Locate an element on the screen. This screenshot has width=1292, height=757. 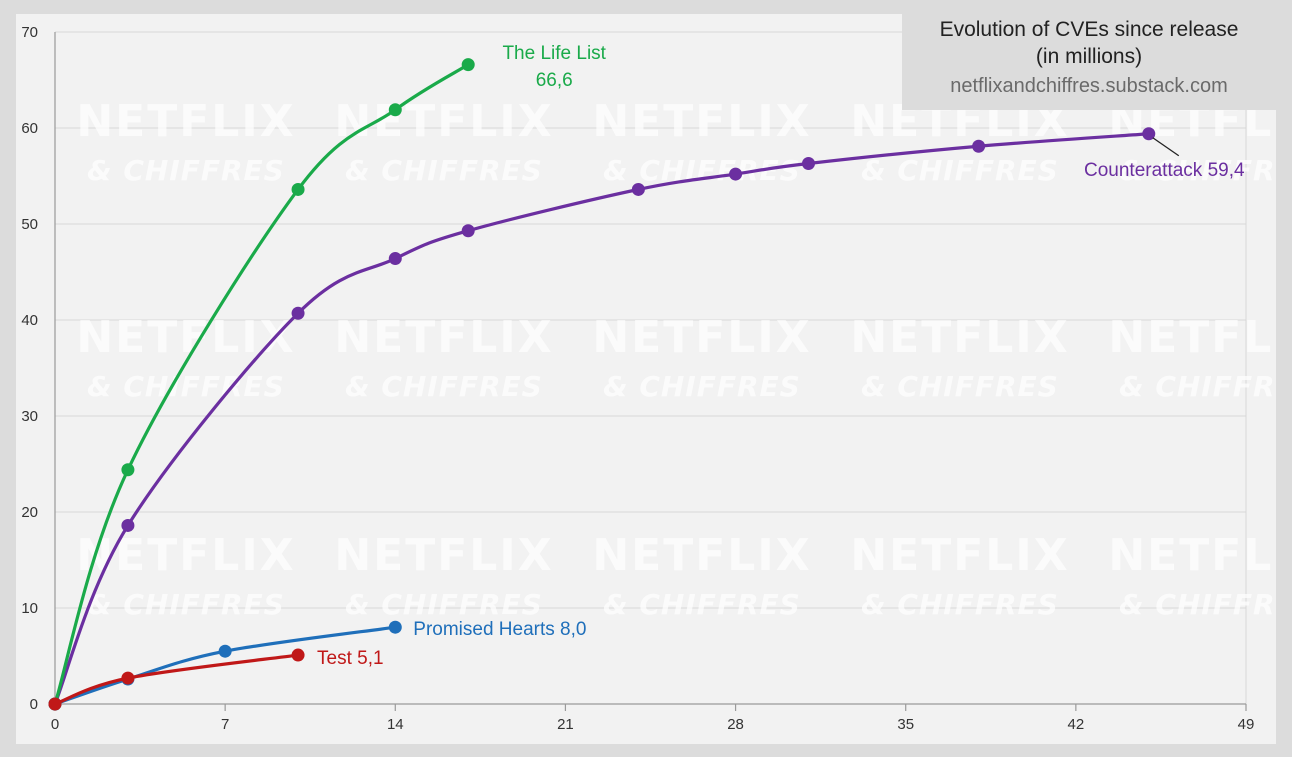
y-tick-label: 10 is located at coordinates (29, 608).